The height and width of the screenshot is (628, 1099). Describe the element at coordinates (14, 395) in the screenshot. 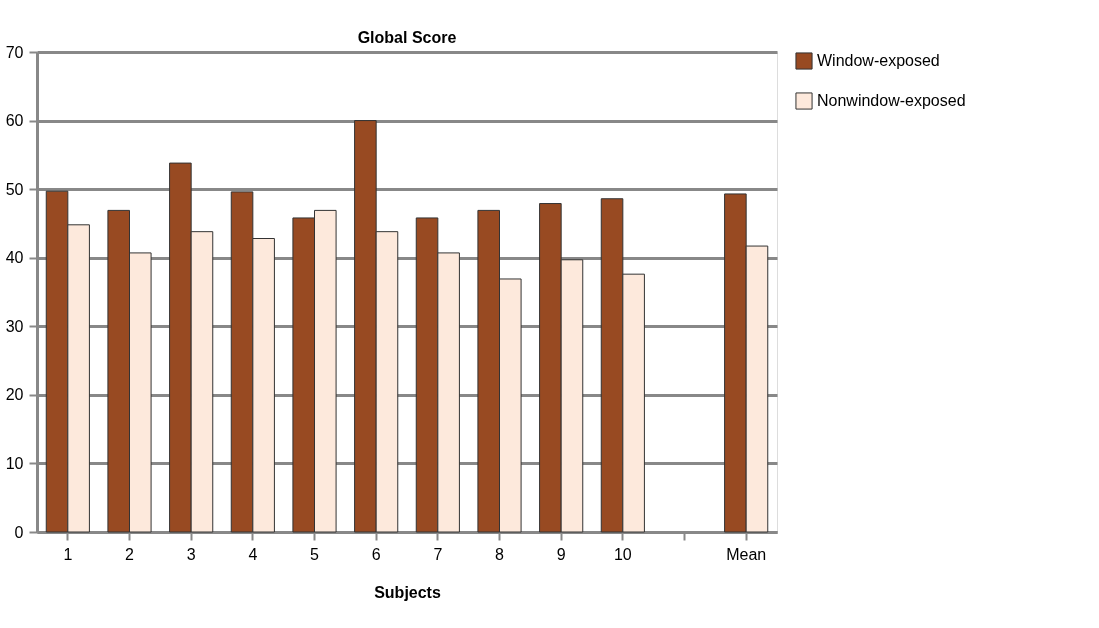

I see `y-tick-label: 20` at that location.